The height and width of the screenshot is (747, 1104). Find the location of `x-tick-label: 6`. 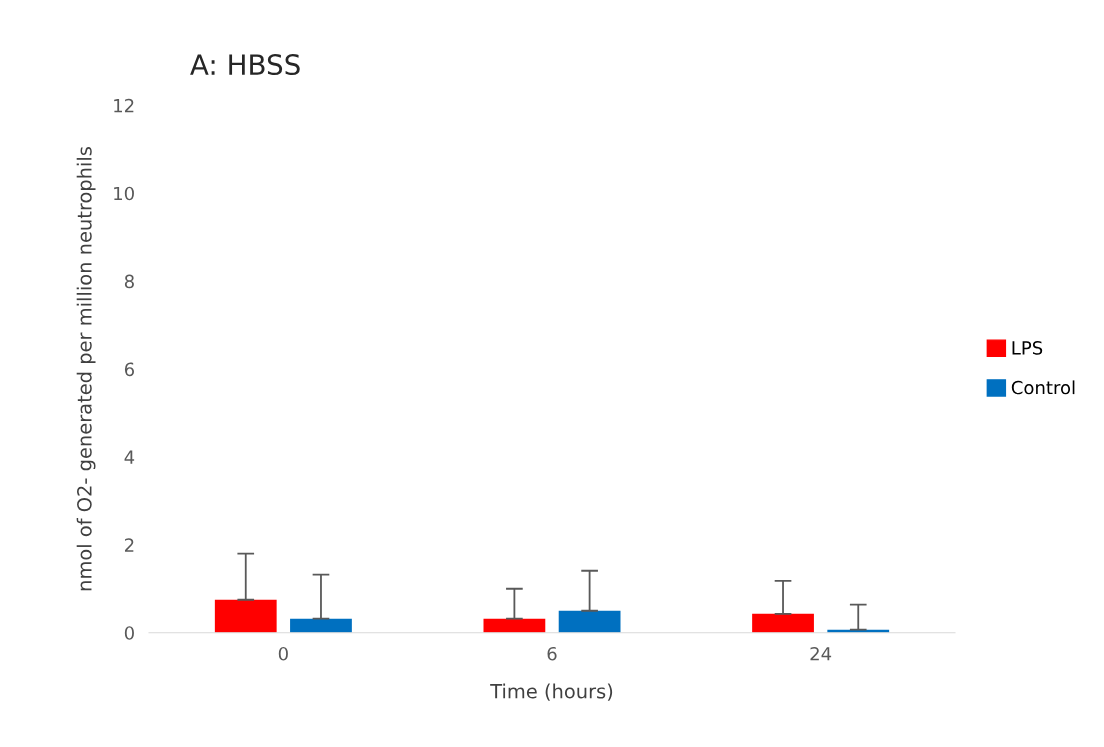

x-tick-label: 6 is located at coordinates (552, 653).